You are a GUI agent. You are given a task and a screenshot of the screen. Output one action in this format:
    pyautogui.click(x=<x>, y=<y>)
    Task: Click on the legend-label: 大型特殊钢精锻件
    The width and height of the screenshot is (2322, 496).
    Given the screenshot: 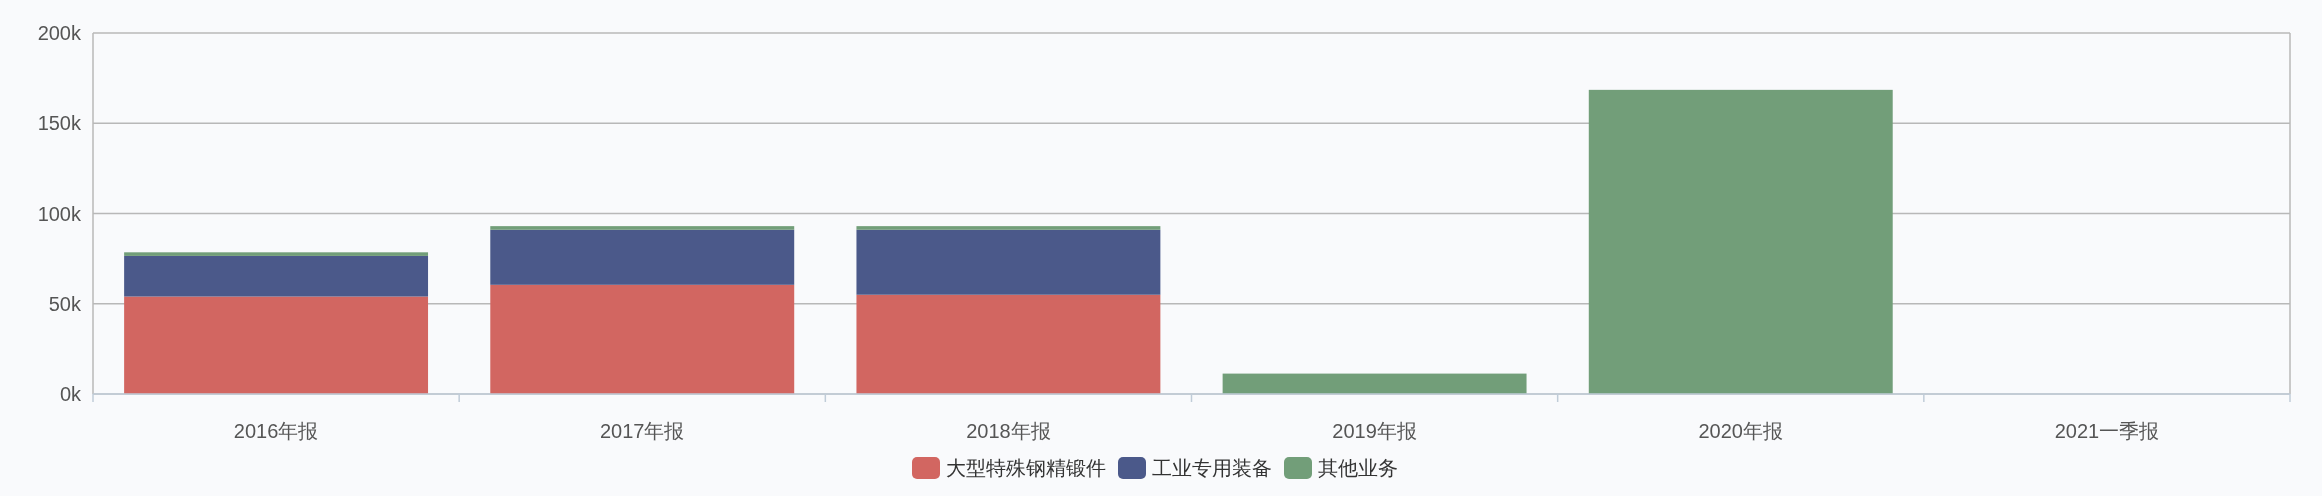 What is the action you would take?
    pyautogui.click(x=1026, y=468)
    